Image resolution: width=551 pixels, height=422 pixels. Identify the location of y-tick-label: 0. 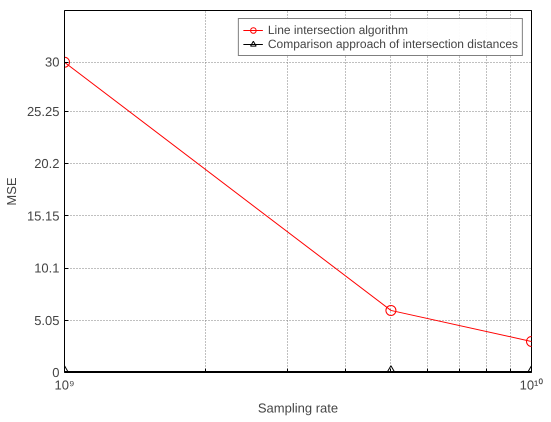
(56, 372).